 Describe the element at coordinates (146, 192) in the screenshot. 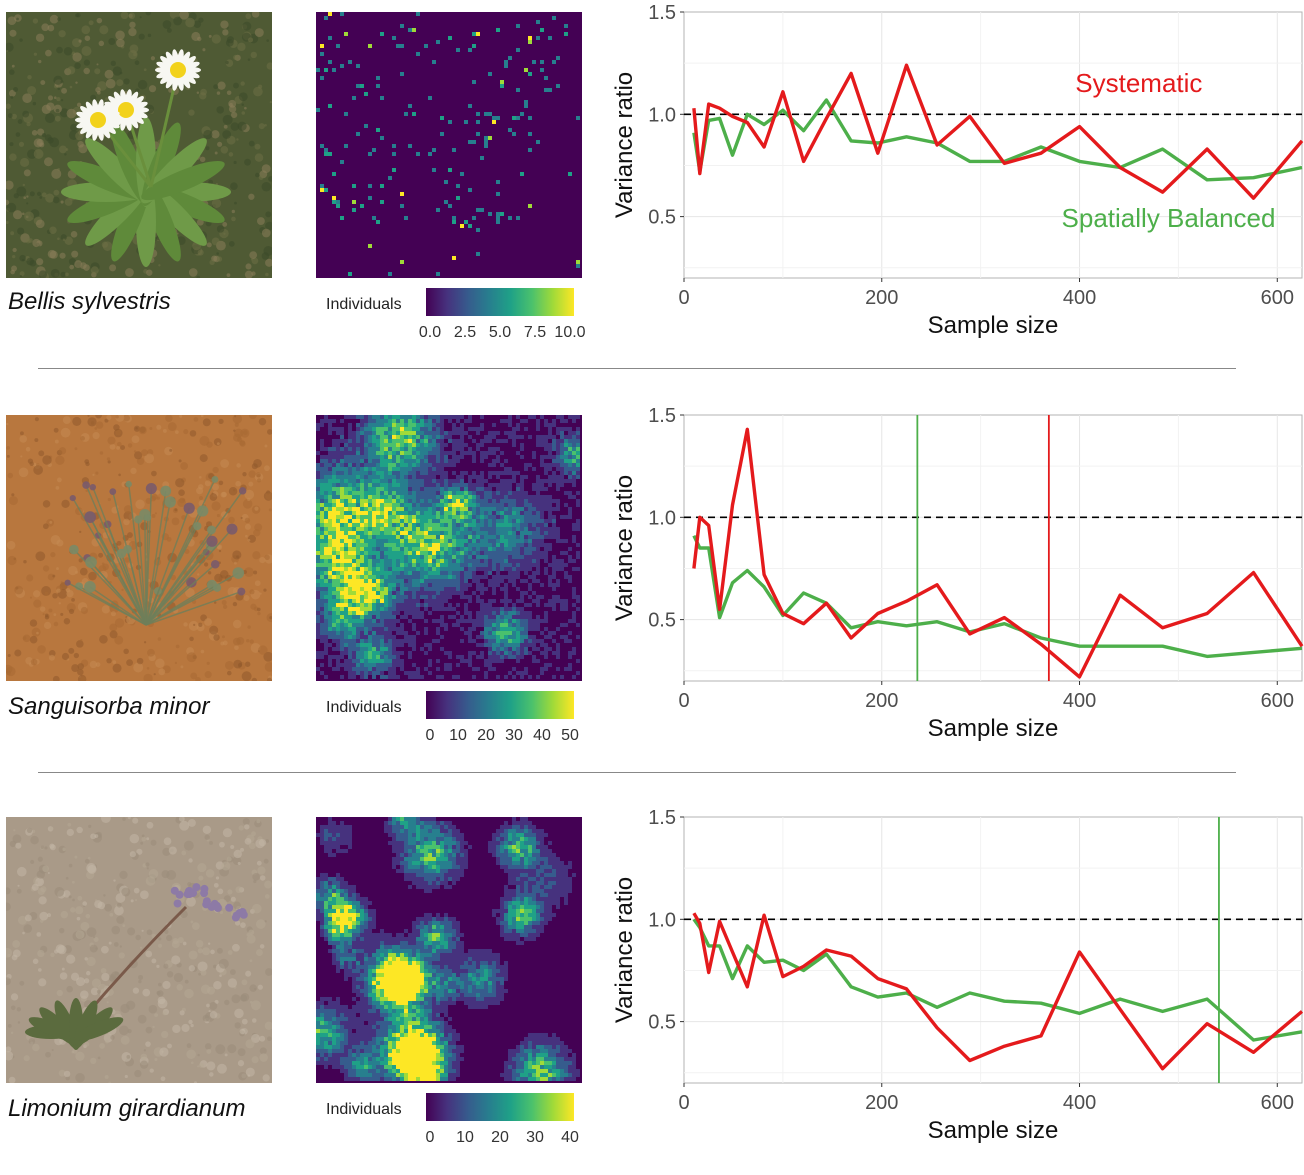

I see `rosette-leaves` at that location.